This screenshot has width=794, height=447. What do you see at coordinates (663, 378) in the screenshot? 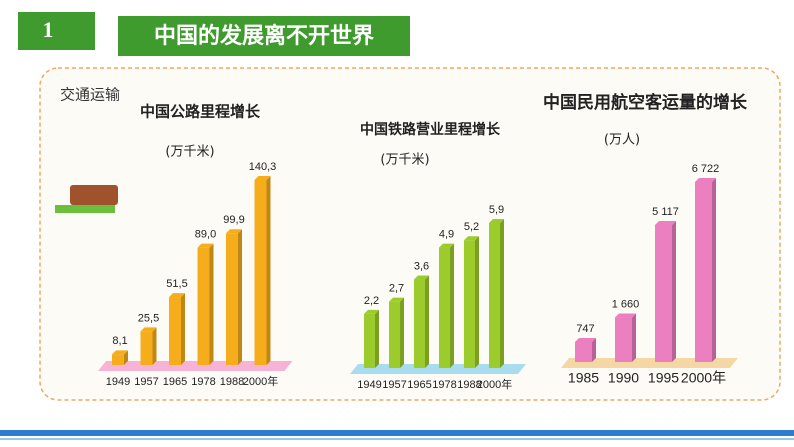
I see `x-tick-label: 1995` at bounding box center [663, 378].